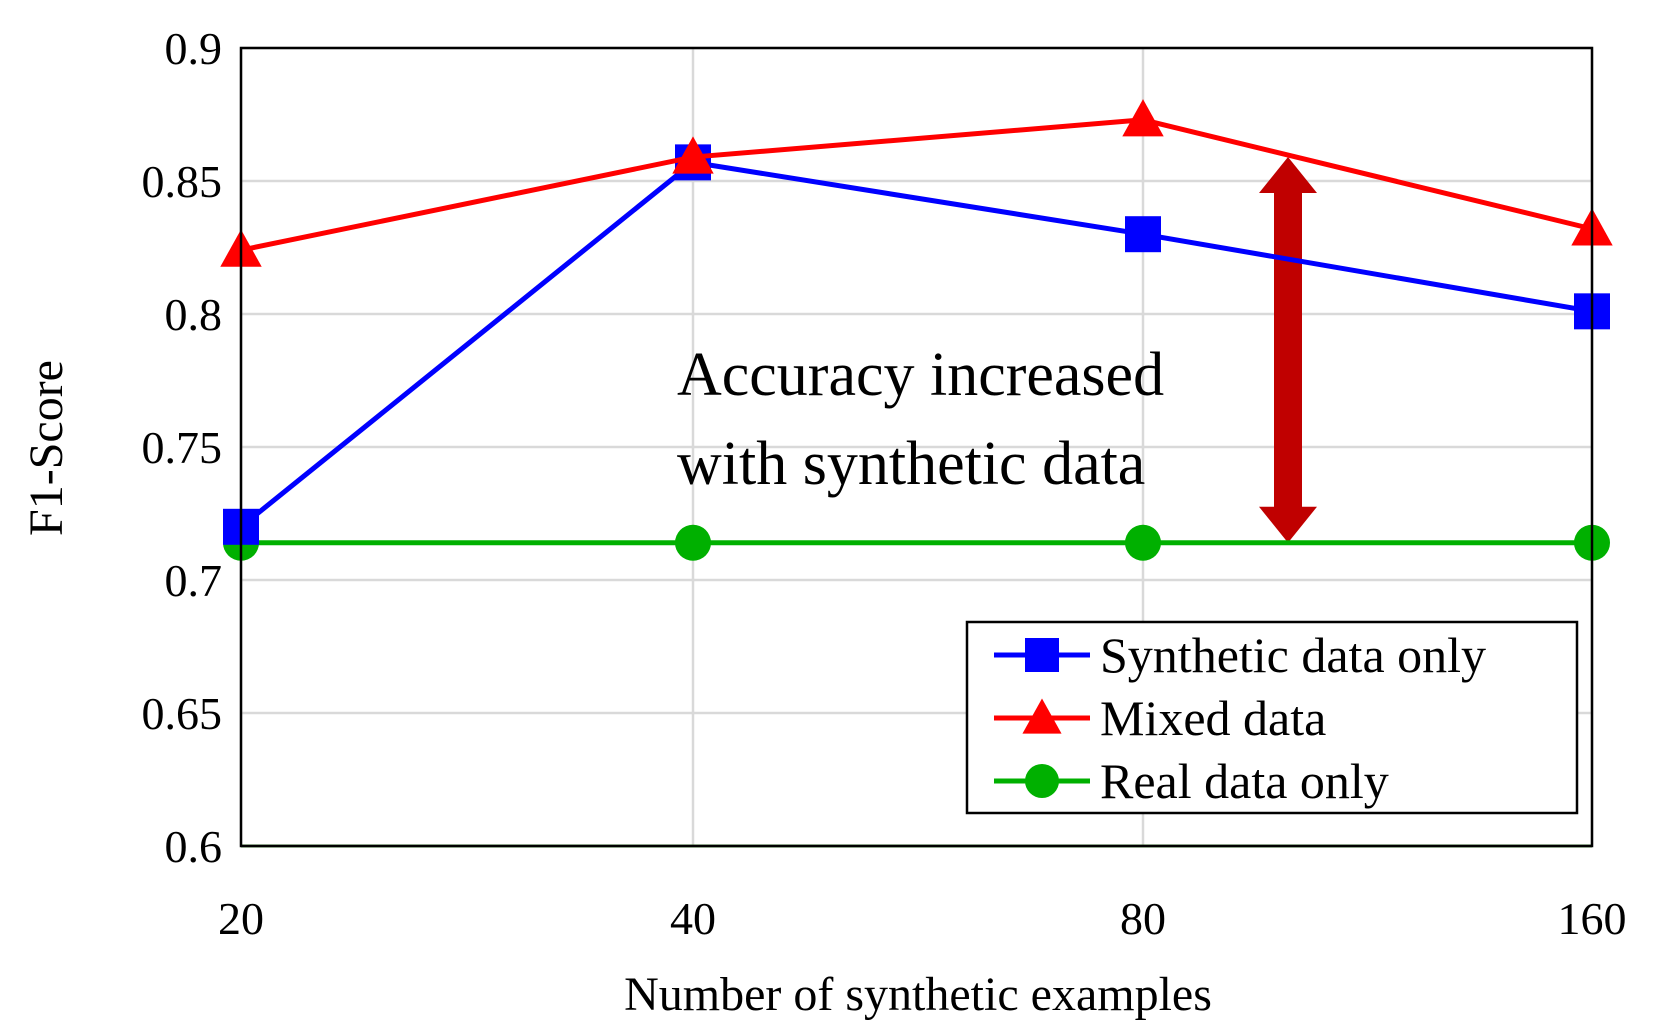 The height and width of the screenshot is (1030, 1661). What do you see at coordinates (194, 580) in the screenshot?
I see `y-tick-label: 0.7` at bounding box center [194, 580].